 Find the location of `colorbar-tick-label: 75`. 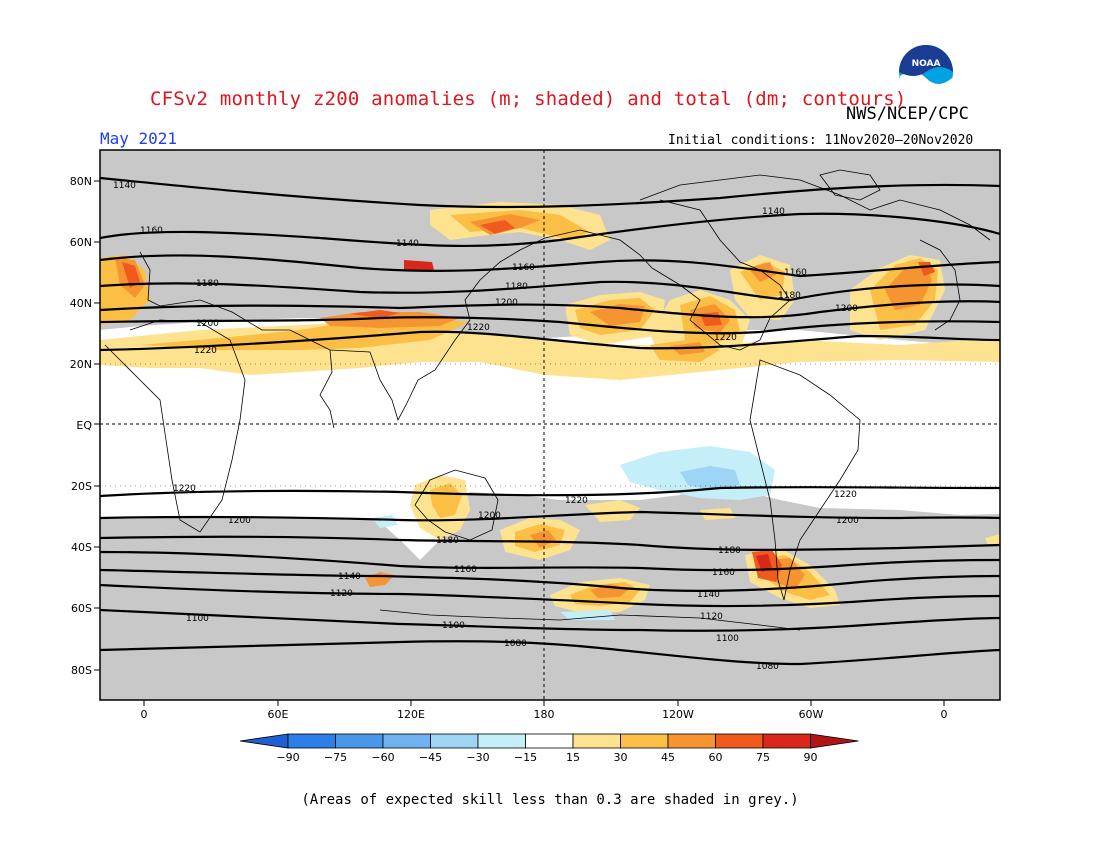

colorbar-tick-label: 75 is located at coordinates (763, 757).